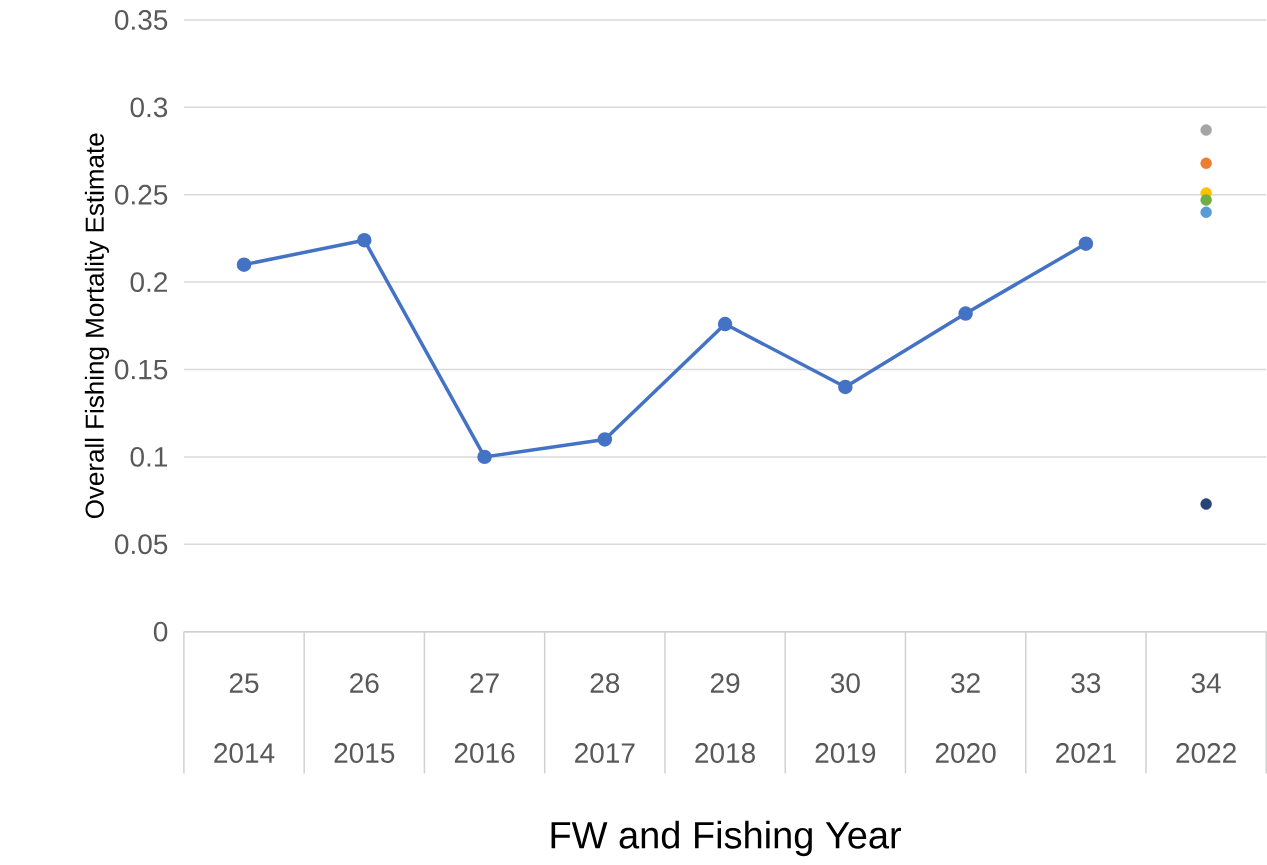 The image size is (1267, 865). Describe the element at coordinates (726, 839) in the screenshot. I see `x-axis-title: FW and Fishing Year` at that location.